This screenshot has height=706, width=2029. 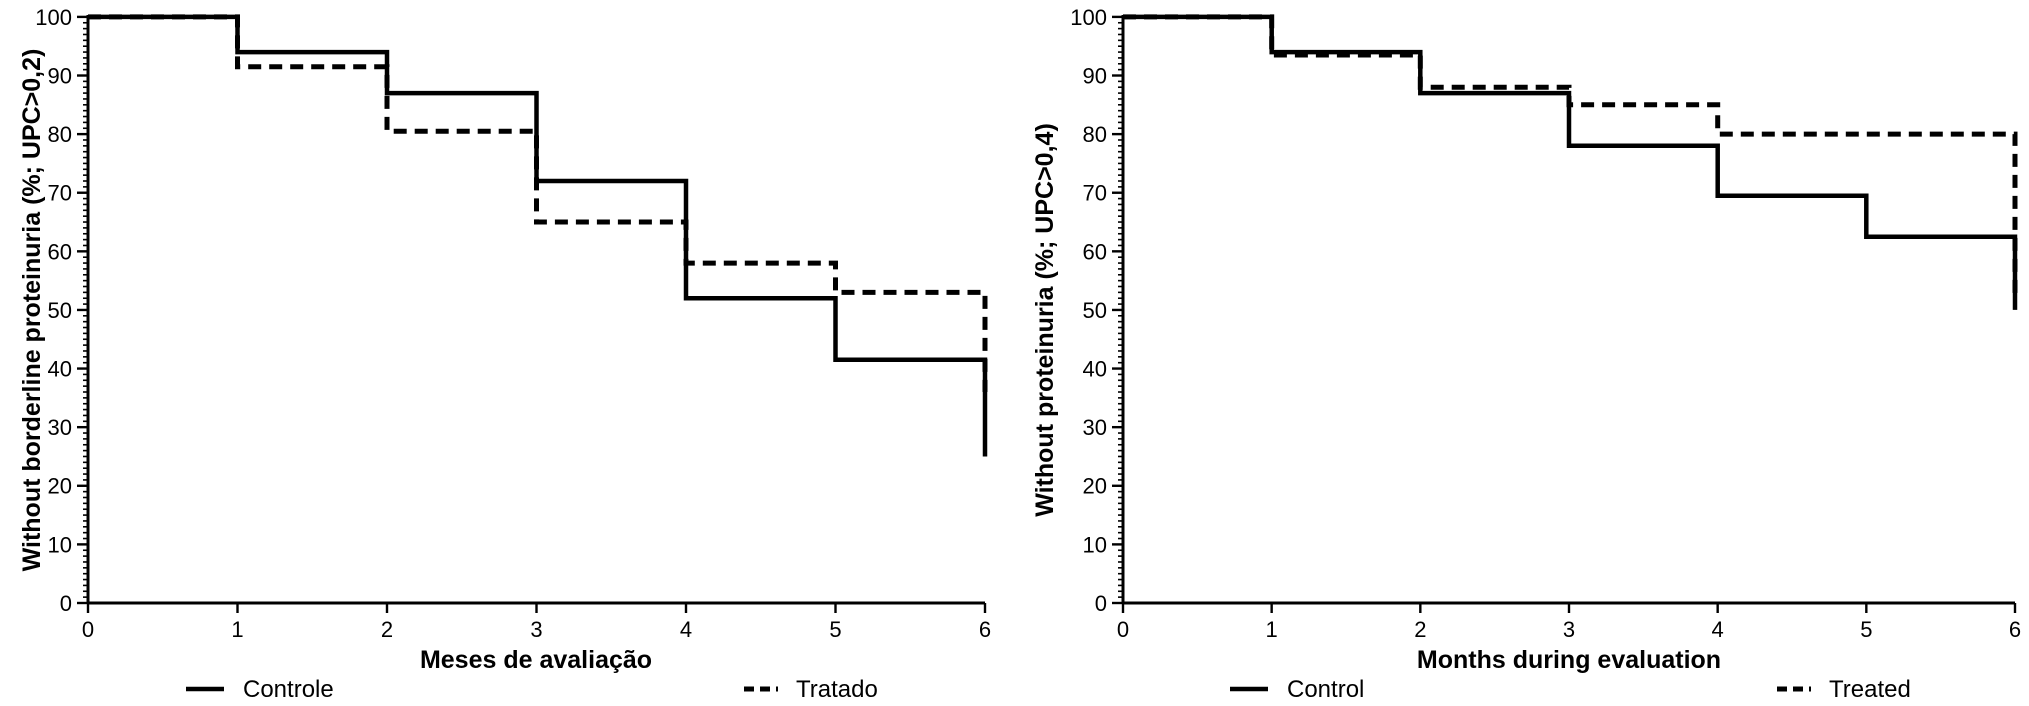 I want to click on legend-label-treated: Treated, so click(x=1870, y=689).